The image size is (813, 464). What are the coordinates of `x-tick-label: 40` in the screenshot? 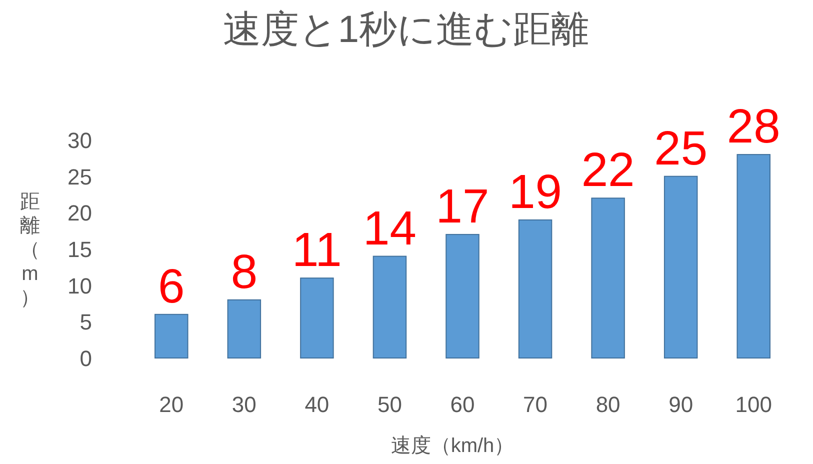 It's located at (317, 404).